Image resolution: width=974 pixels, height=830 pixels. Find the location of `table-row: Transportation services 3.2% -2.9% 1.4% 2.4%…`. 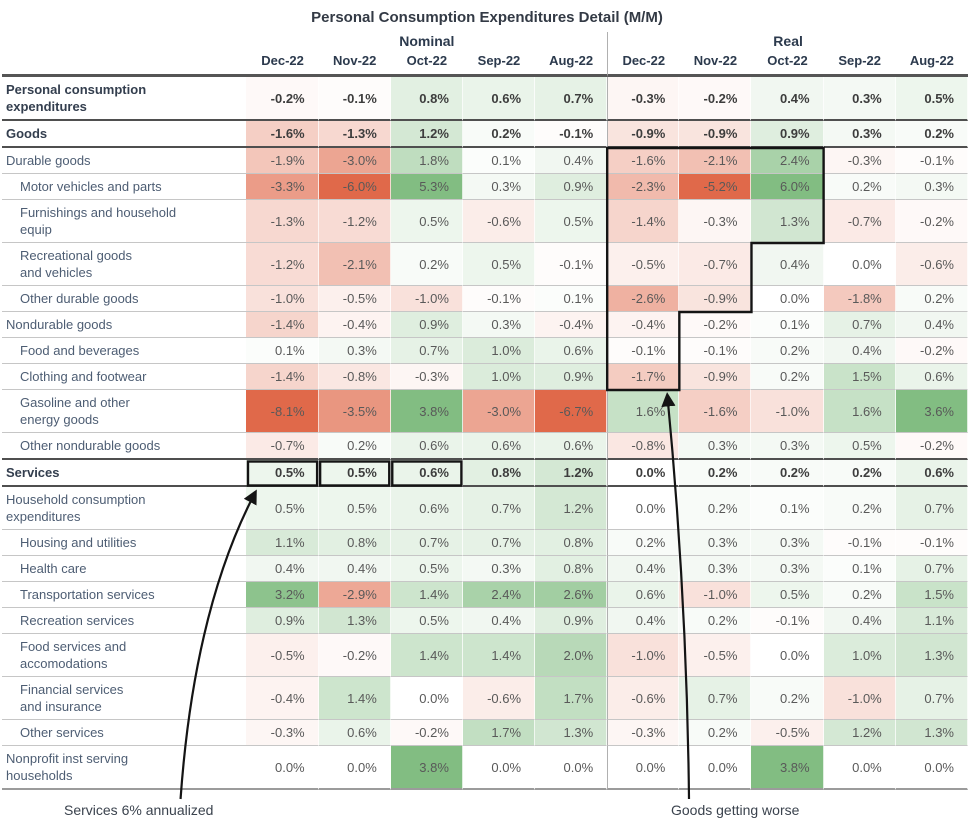

table-row: Transportation services 3.2% -2.9% 1.4% 2.4%… is located at coordinates (485, 595).